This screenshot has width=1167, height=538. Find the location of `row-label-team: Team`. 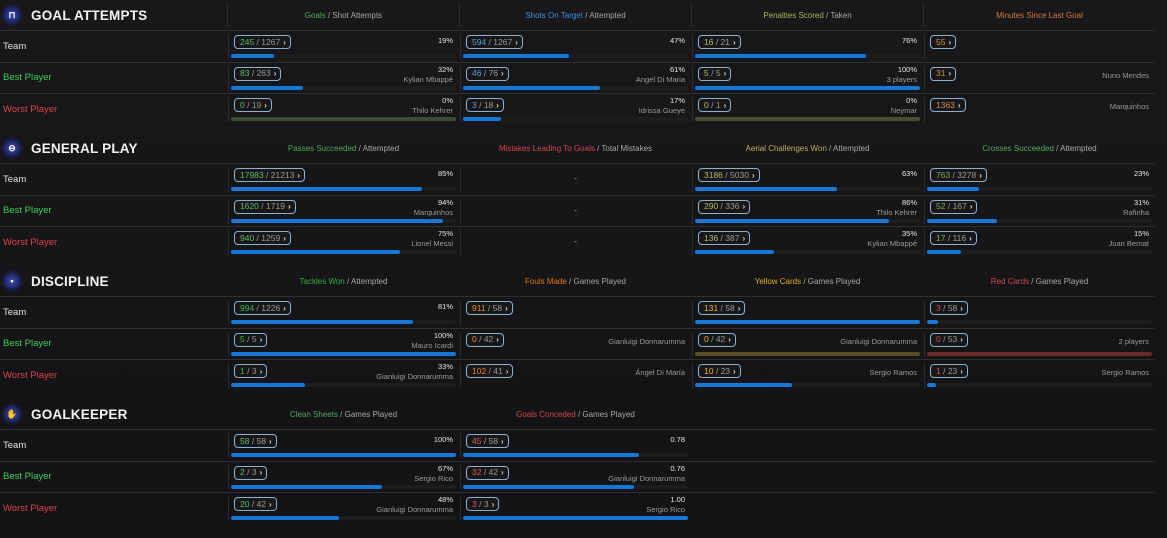

row-label-team: Team is located at coordinates (15, 179).